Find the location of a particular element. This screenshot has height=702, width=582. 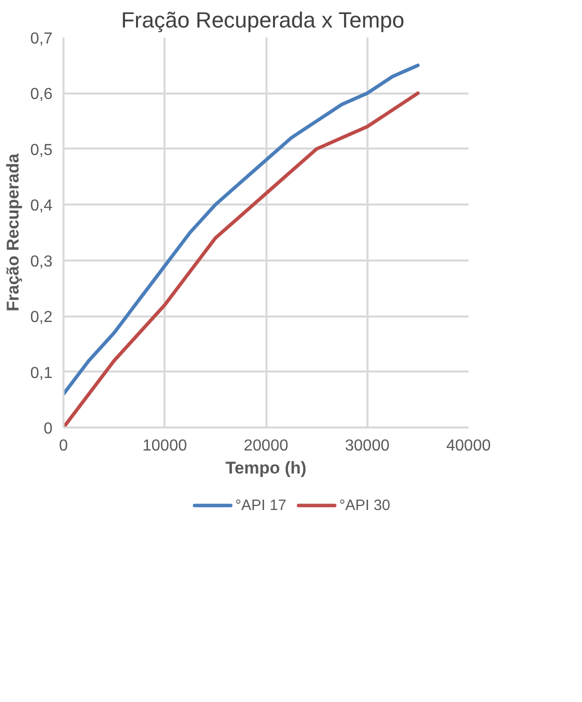

y-tick-label: 0,4 is located at coordinates (41, 206).